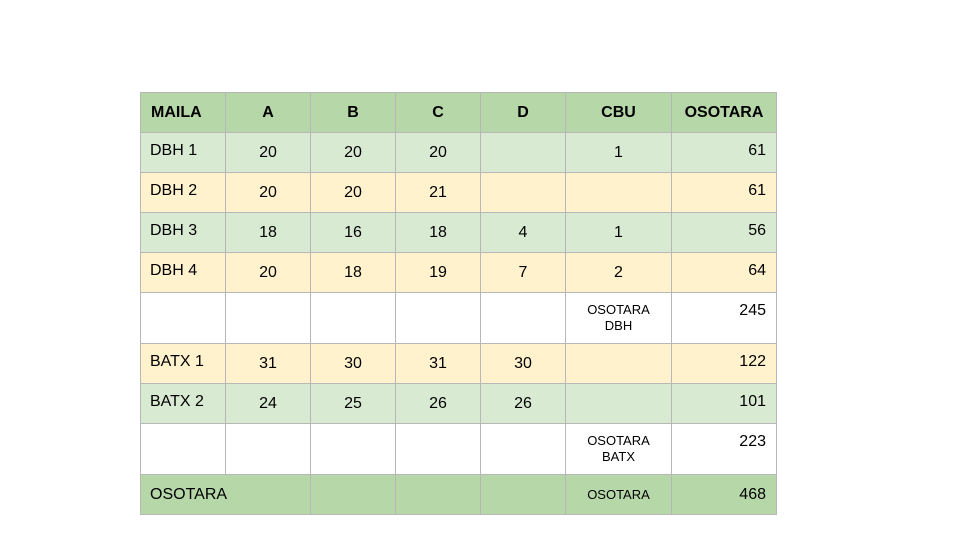 This screenshot has width=960, height=540. Describe the element at coordinates (225, 494) in the screenshot. I see `grand-total-label: OSOTARA` at that location.